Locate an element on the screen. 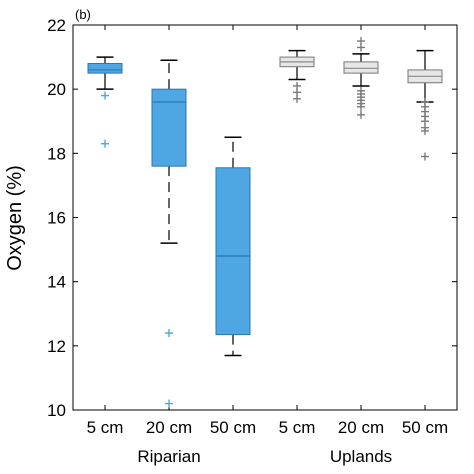 Image resolution: width=474 pixels, height=474 pixels. y-tick-label: 20 is located at coordinates (56, 89).